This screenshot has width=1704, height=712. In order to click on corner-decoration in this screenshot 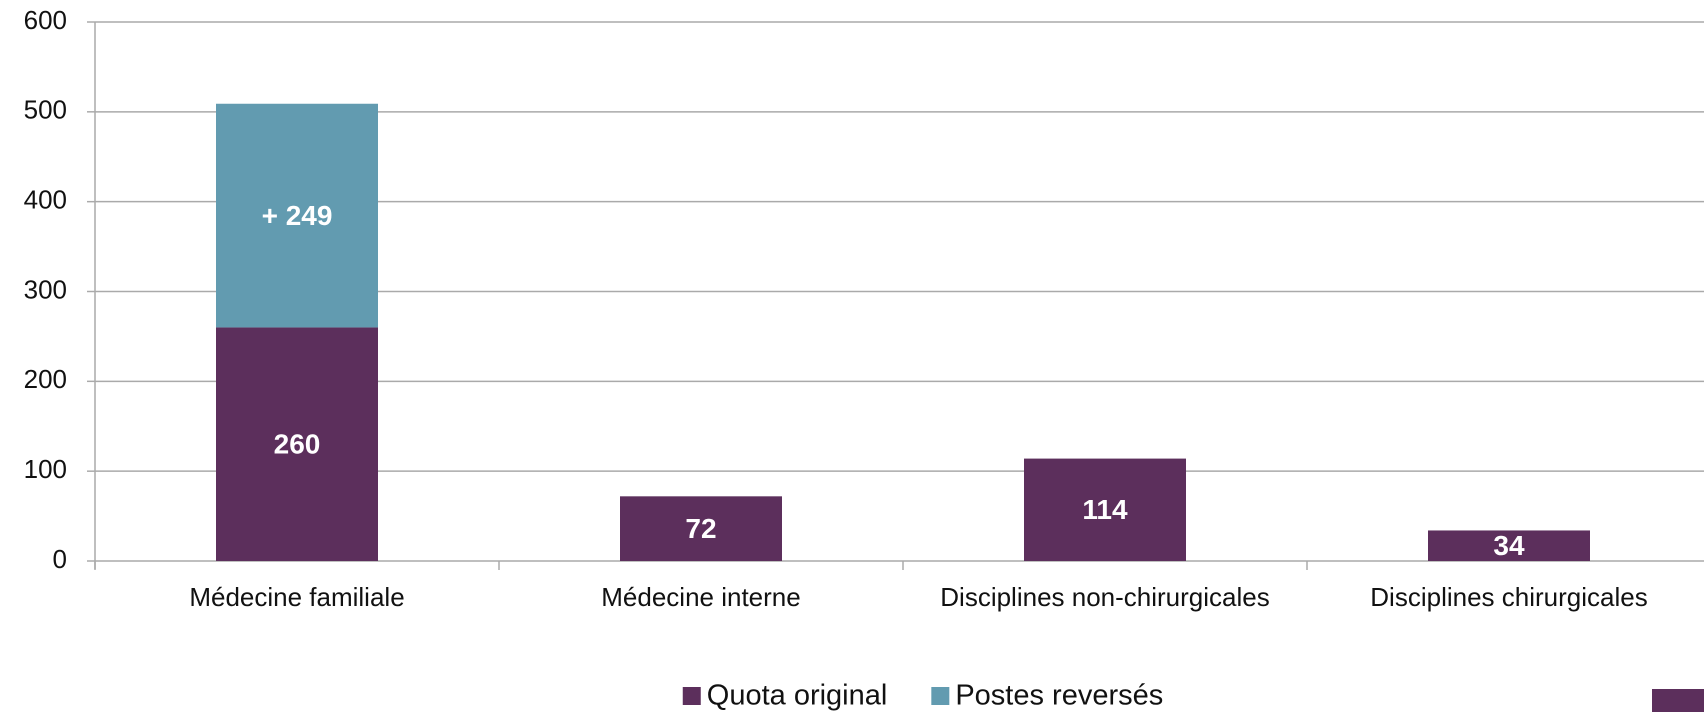, I will do `click(1678, 700)`.